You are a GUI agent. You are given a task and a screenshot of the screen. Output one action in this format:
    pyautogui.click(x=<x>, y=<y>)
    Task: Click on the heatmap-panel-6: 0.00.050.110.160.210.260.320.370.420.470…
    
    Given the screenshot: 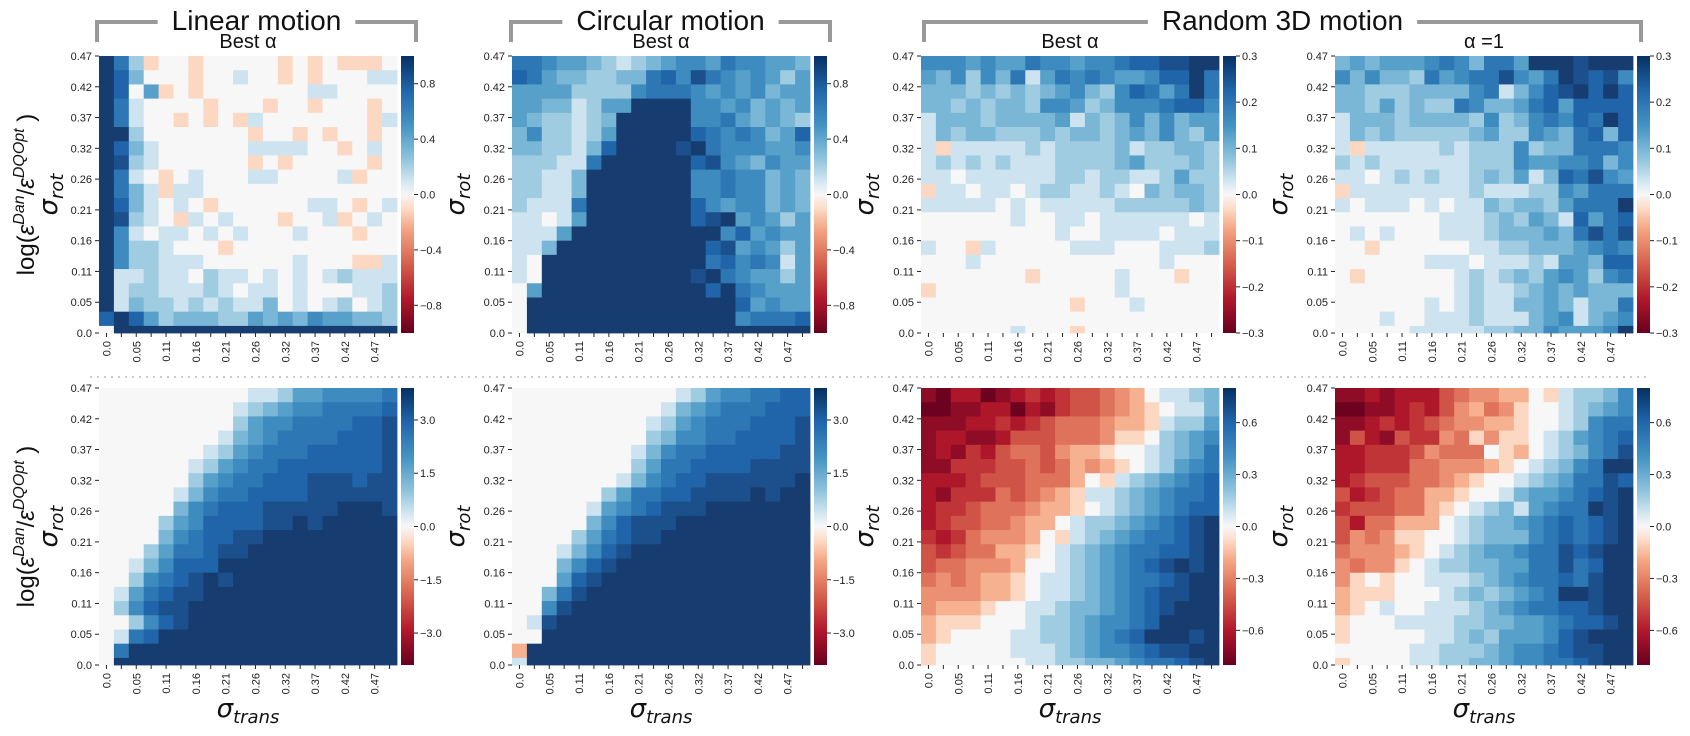 What is the action you would take?
    pyautogui.click(x=648, y=555)
    